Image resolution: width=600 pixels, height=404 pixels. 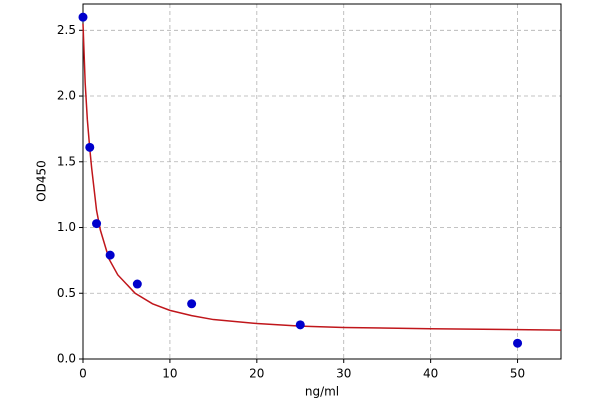 I want to click on x-axis-label: ng/ml, so click(x=322, y=392).